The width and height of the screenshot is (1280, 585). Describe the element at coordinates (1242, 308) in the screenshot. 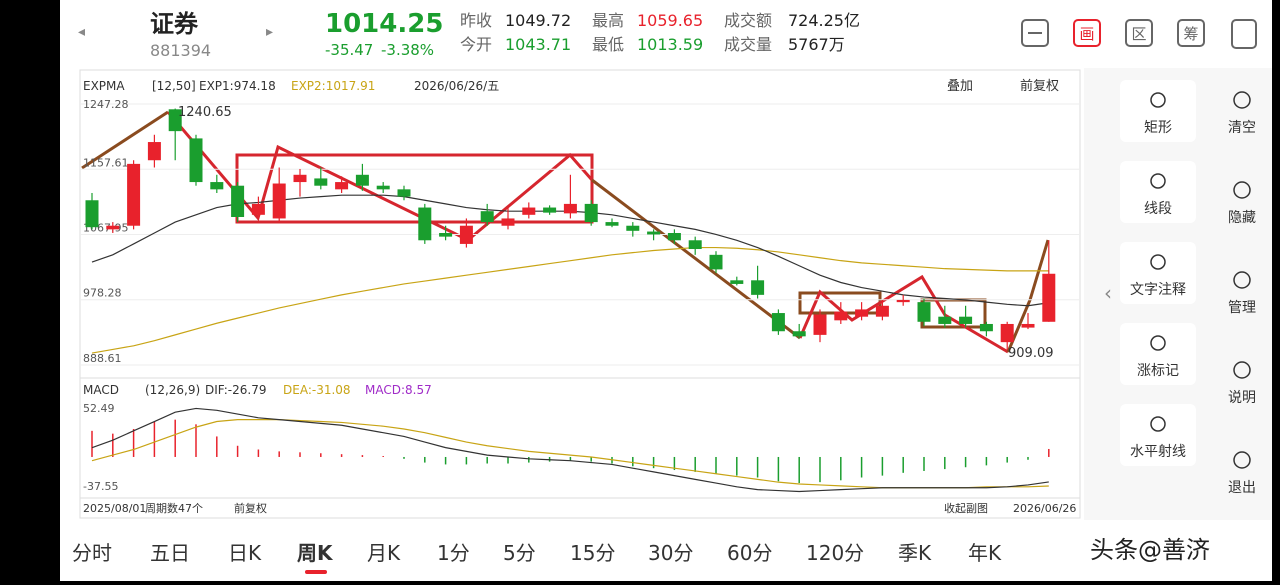

I see `side-label: 管理` at that location.